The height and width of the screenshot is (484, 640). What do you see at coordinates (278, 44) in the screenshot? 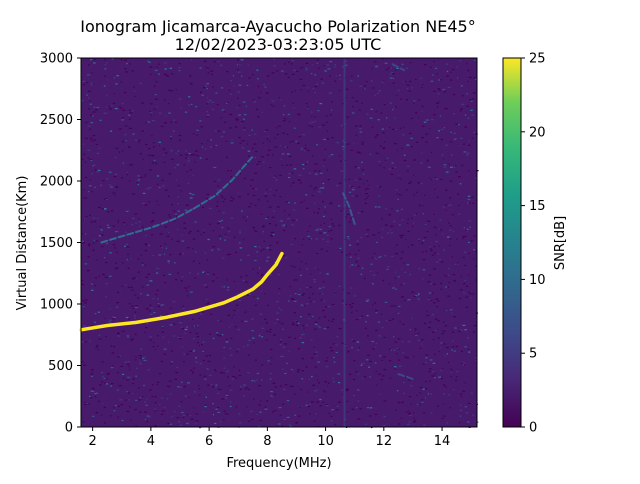
I see `chart-title-line2: 12/02/2023-03:23:05 UTC` at bounding box center [278, 44].